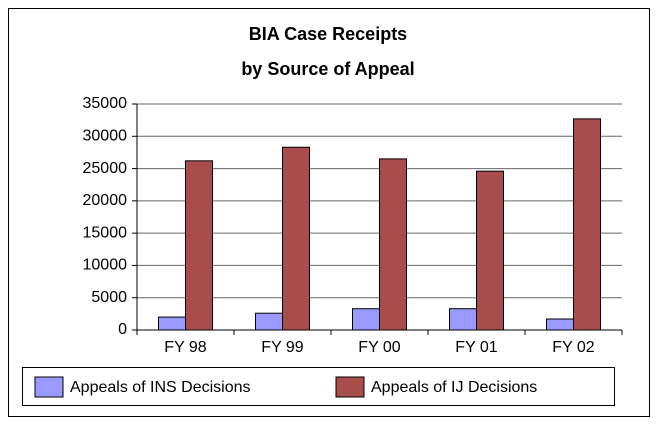 The width and height of the screenshot is (657, 425). Describe the element at coordinates (105, 265) in the screenshot. I see `y-tick-label: 10000` at that location.